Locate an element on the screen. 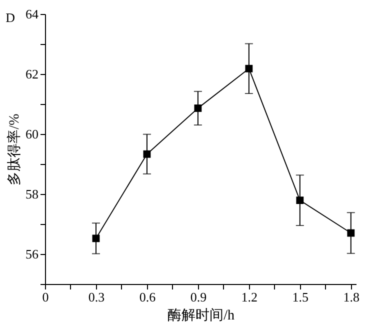 This screenshot has height=327, width=365. y-tick-label: 56 is located at coordinates (32, 254).